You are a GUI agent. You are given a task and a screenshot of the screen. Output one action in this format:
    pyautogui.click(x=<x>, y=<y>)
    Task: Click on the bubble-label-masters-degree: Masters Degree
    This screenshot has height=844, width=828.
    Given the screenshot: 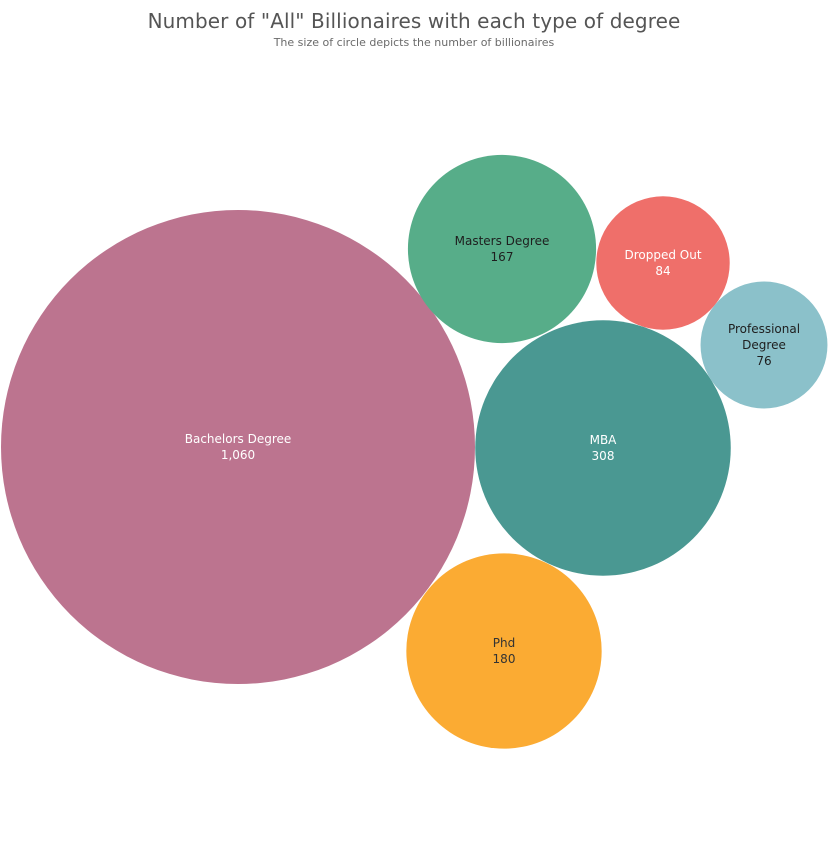 What is the action you would take?
    pyautogui.click(x=502, y=241)
    